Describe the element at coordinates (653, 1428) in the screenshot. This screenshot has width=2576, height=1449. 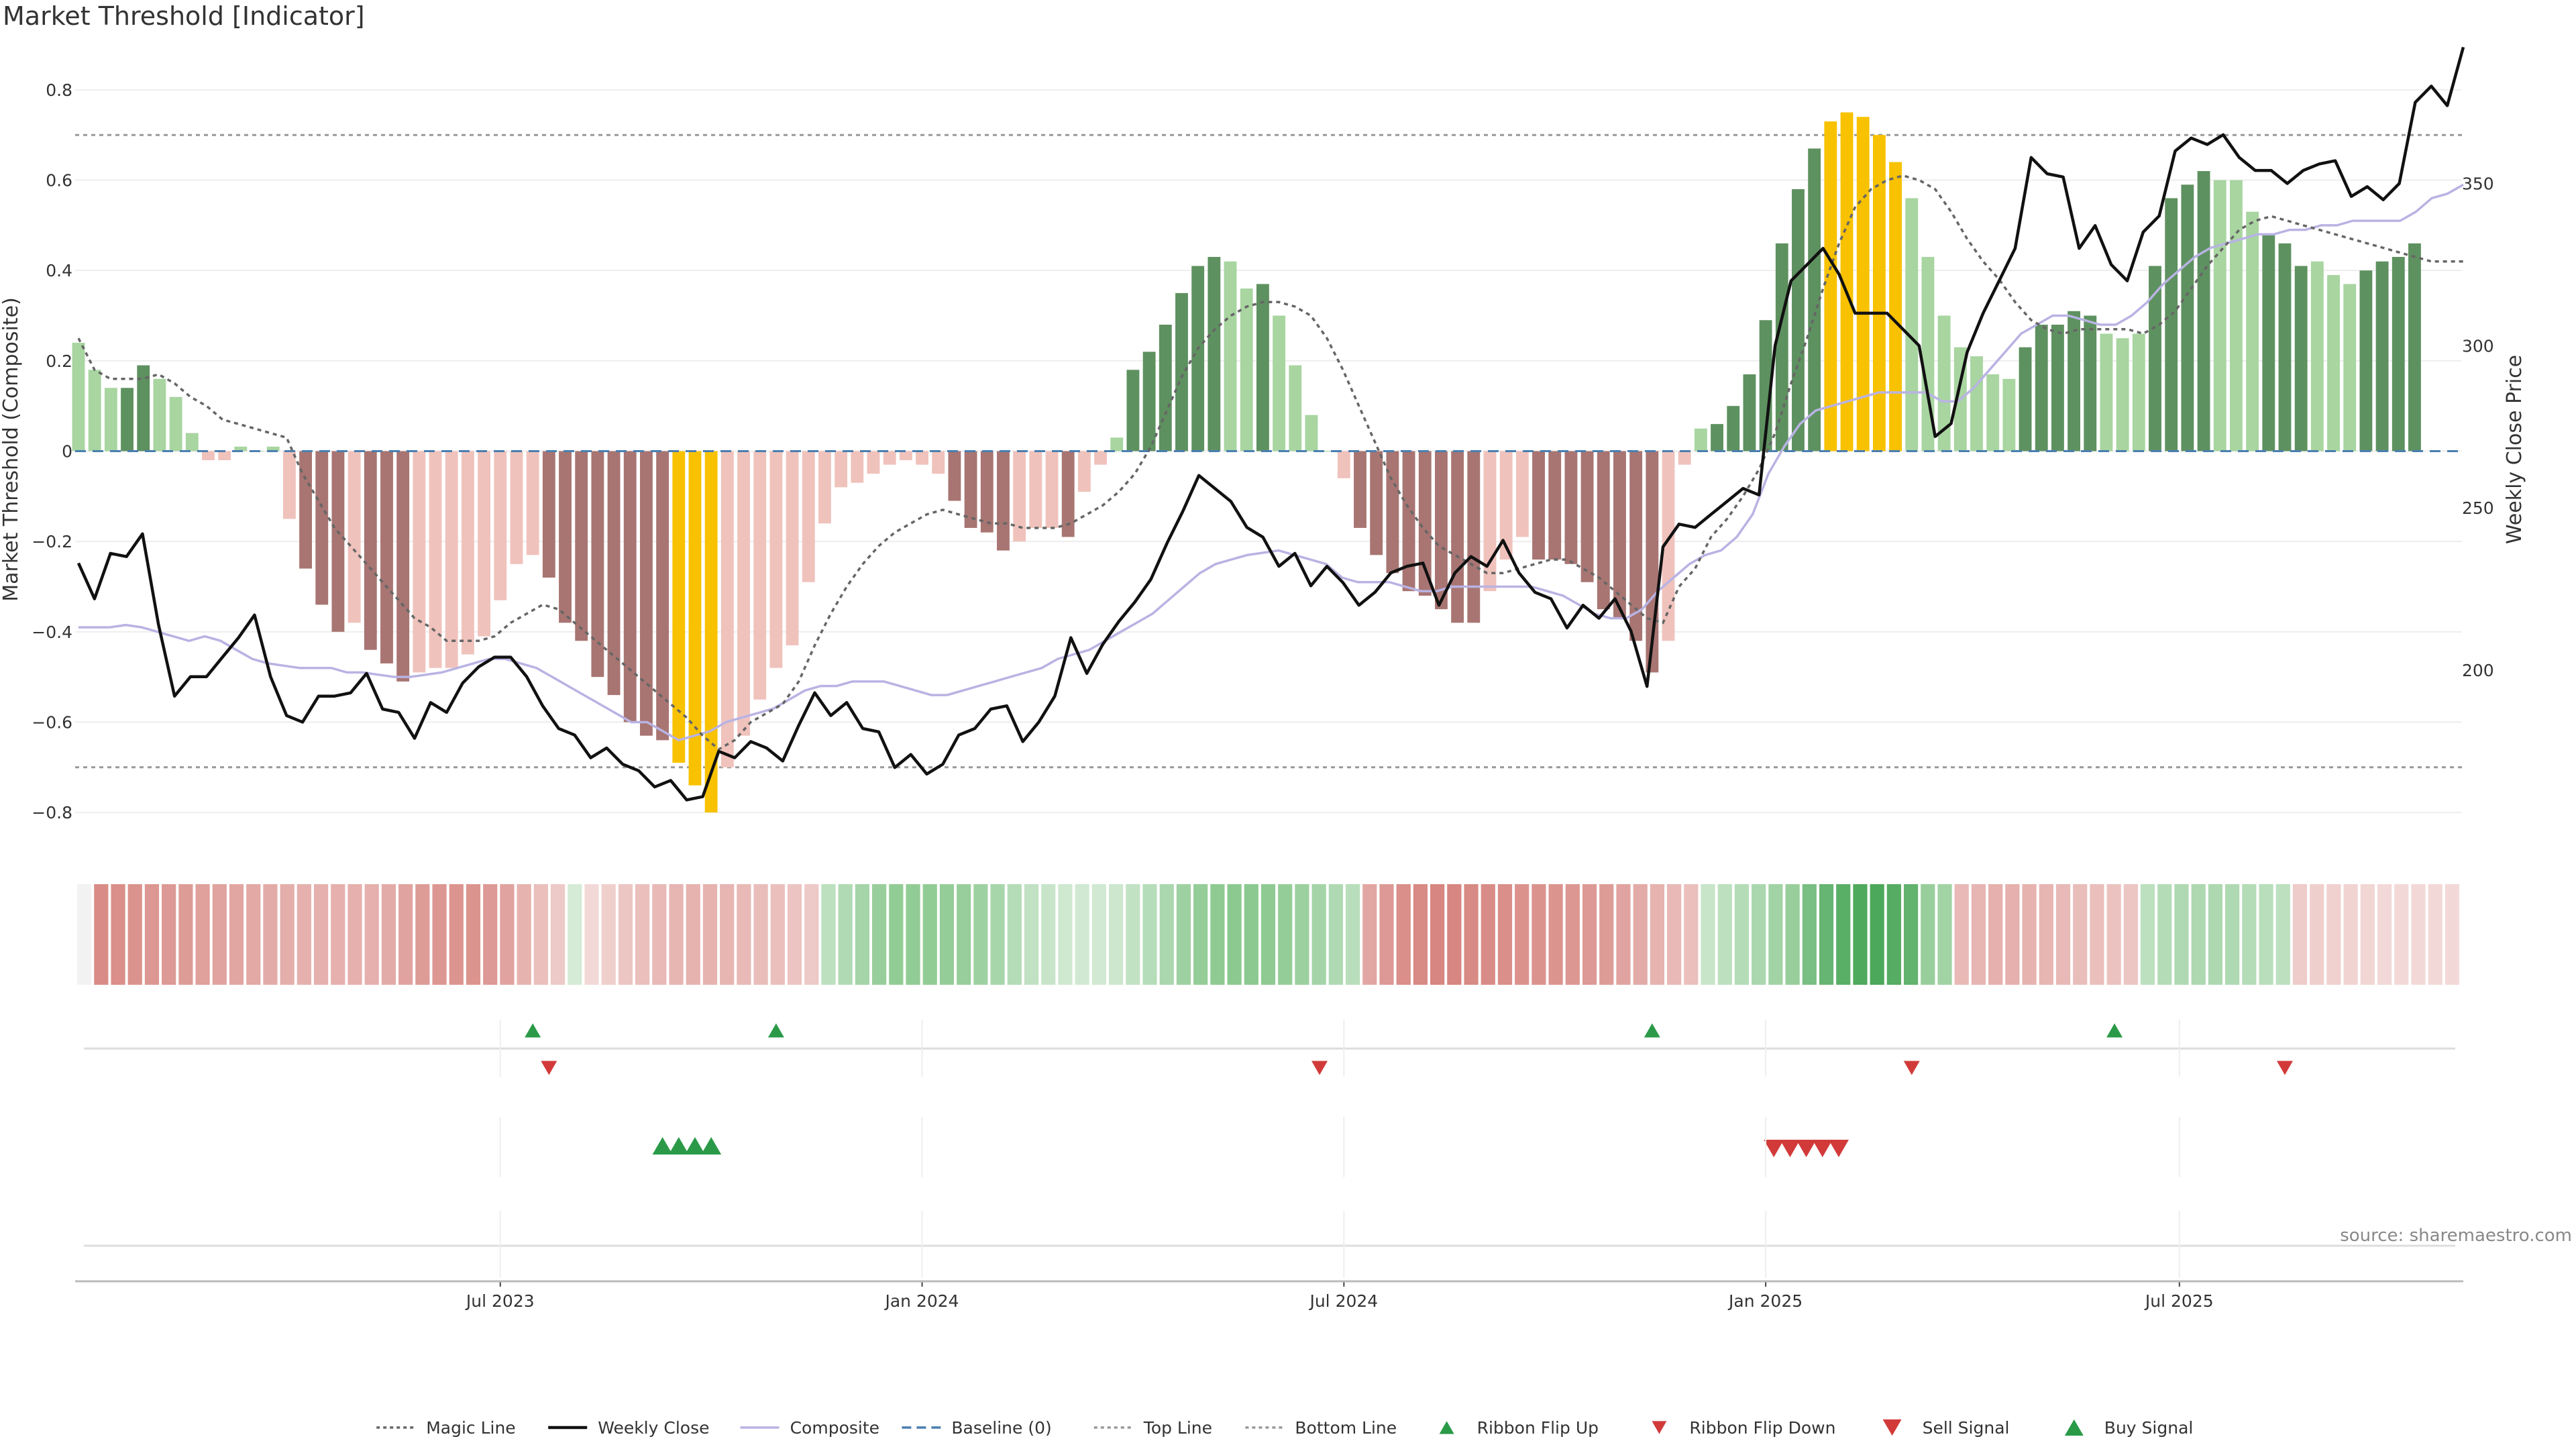
I see `legend-label: Weekly Close` at that location.